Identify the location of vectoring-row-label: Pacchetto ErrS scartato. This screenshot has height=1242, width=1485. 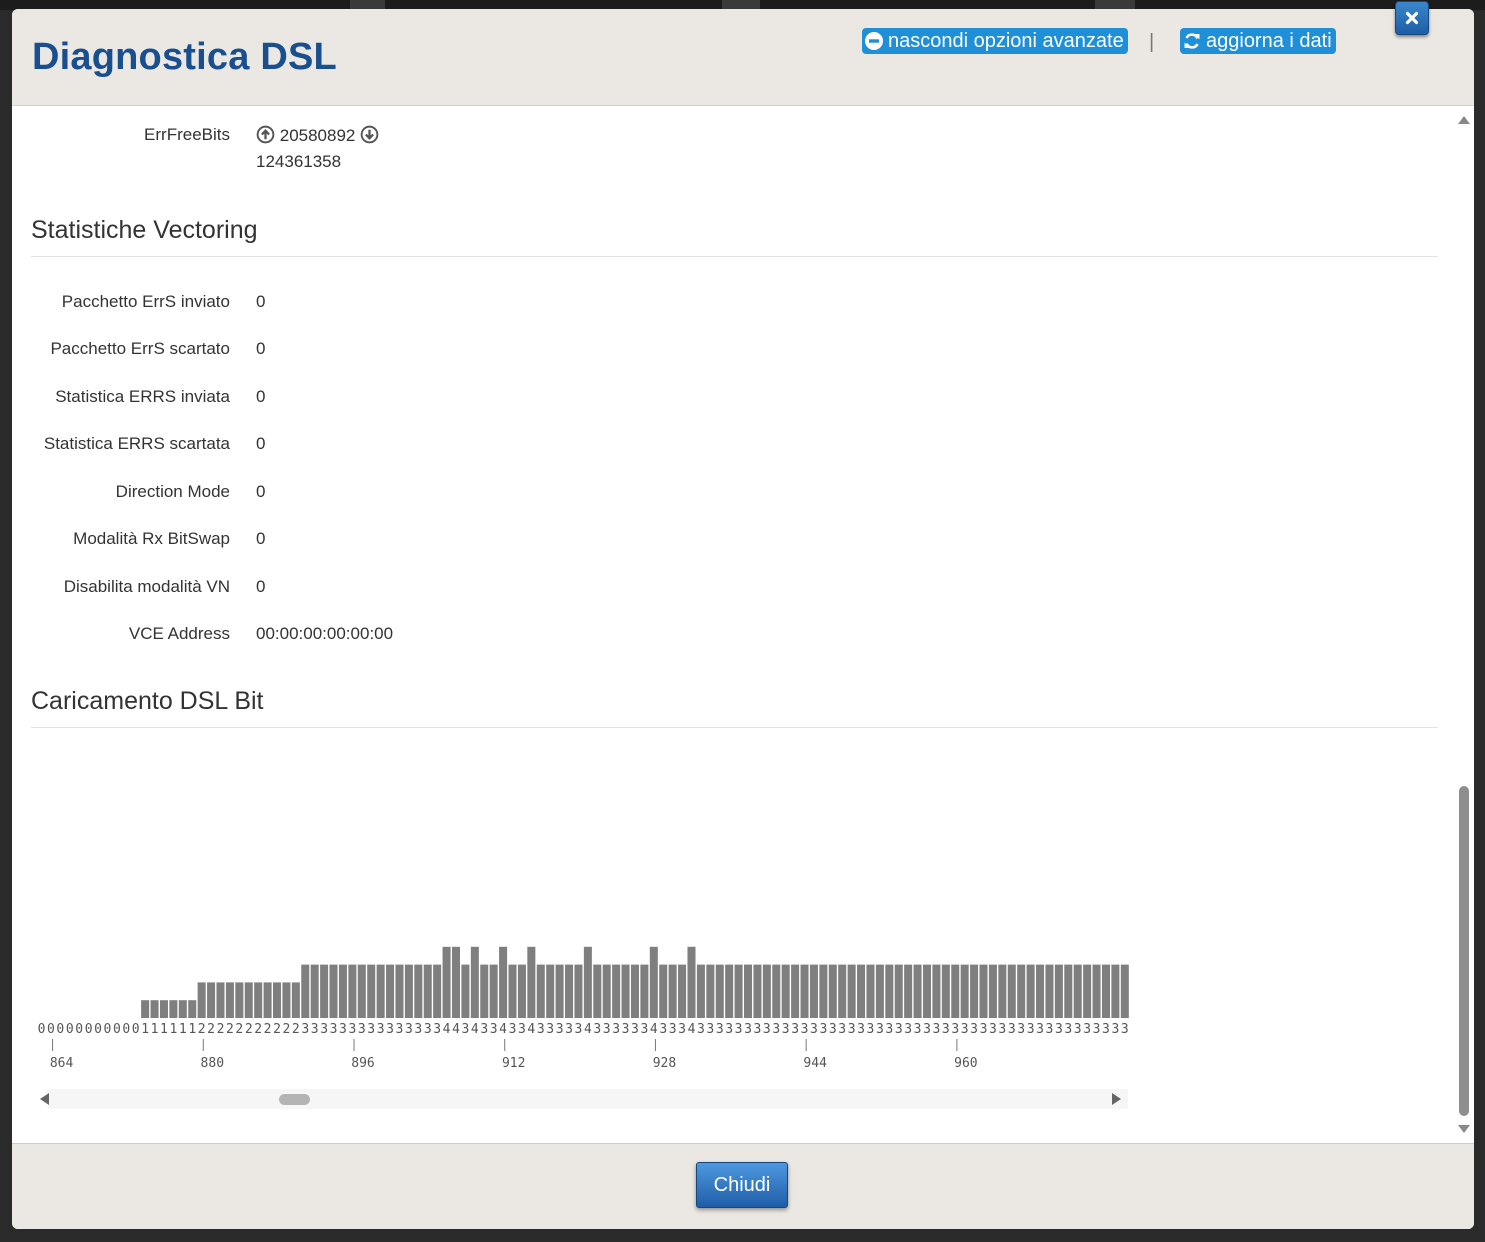
(140, 348).